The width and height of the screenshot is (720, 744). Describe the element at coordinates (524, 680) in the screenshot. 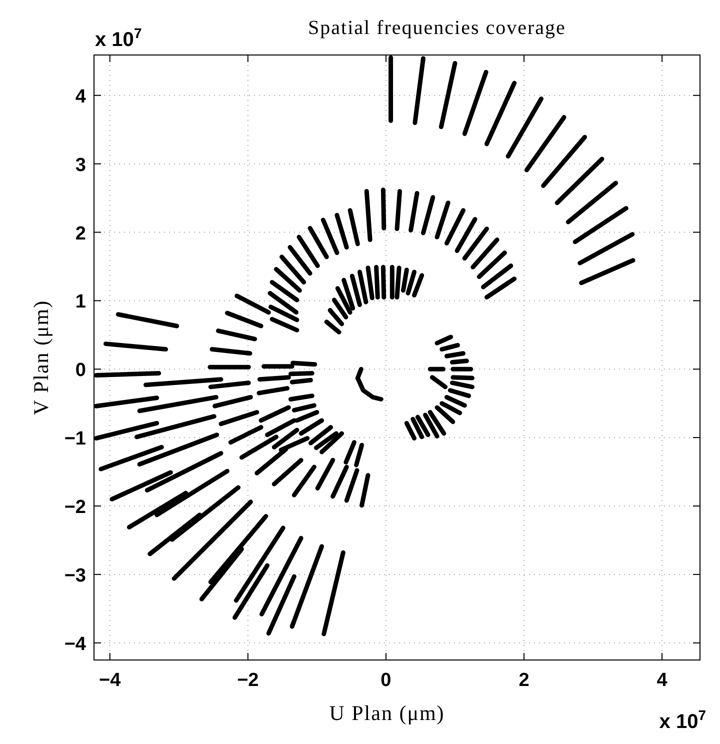

I see `x-tick-label: 2` at that location.